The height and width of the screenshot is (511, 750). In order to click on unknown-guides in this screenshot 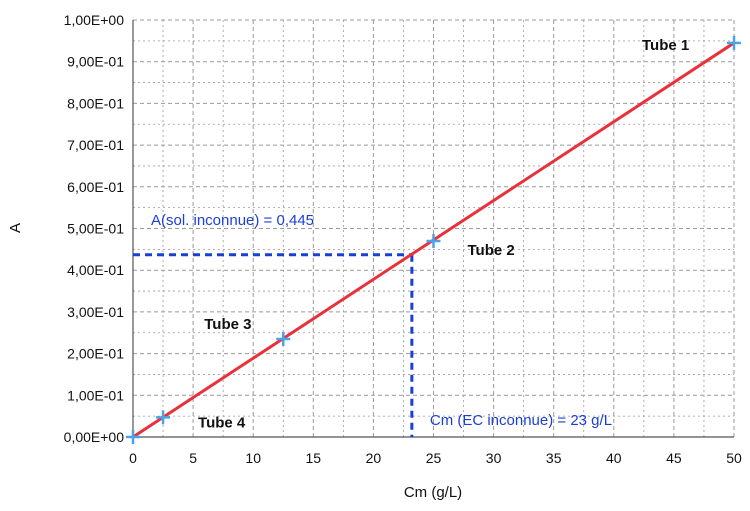, I will do `click(273, 345)`.